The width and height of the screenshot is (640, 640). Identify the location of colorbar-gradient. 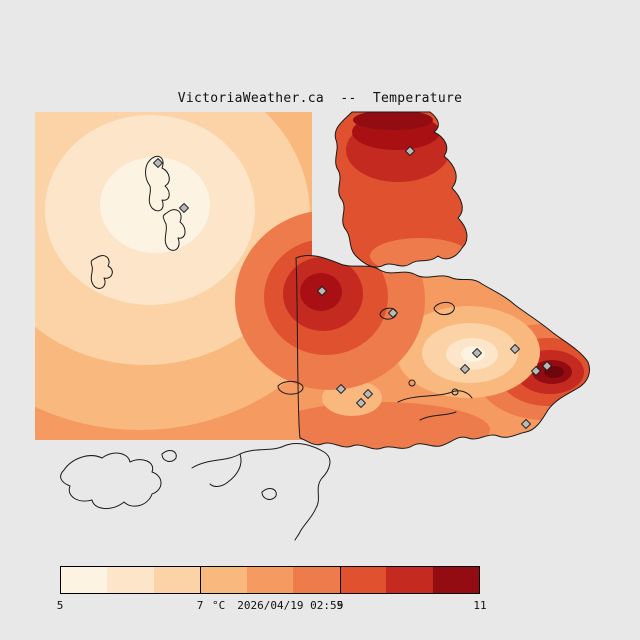
(270, 580).